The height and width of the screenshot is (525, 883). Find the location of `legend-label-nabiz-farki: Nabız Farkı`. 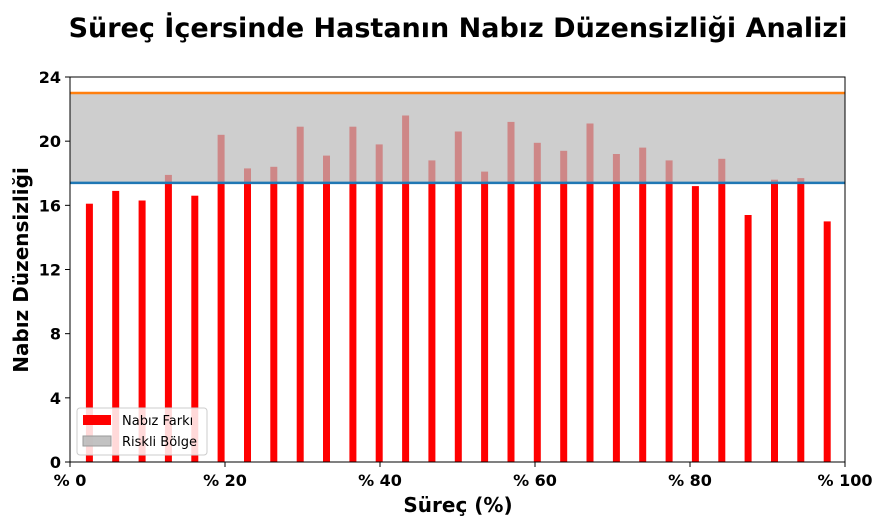

legend-label-nabiz-farki: Nabız Farkı is located at coordinates (157, 421).